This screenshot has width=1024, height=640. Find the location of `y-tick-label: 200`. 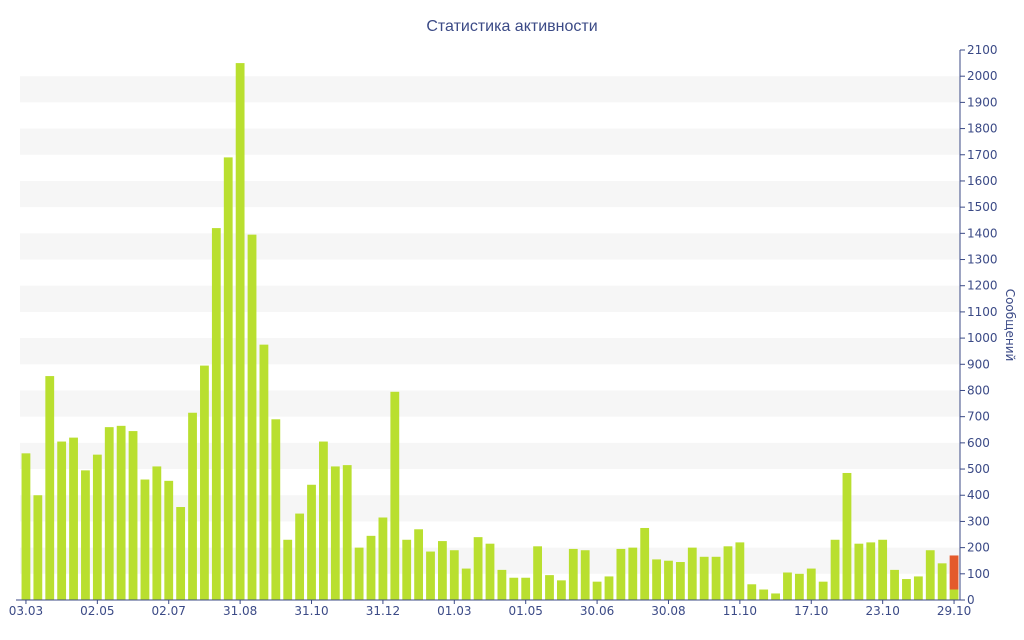

y-tick-label: 200 is located at coordinates (978, 548).